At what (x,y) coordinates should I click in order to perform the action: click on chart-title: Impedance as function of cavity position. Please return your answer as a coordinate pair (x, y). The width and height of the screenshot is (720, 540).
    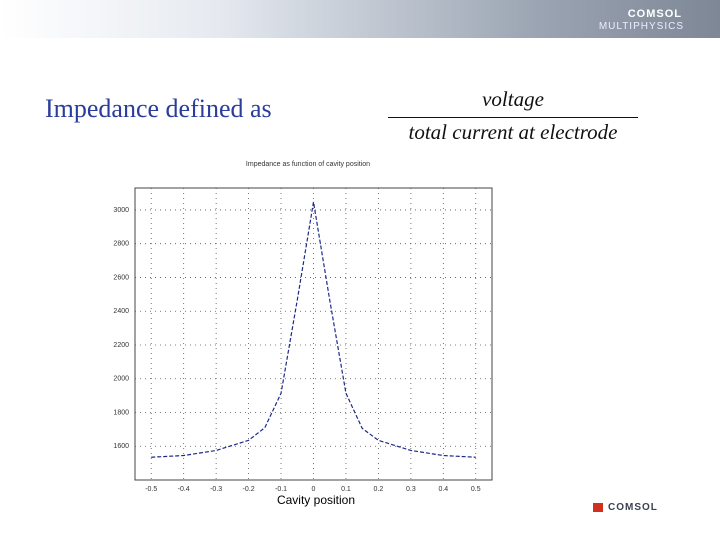
    Looking at the image, I should click on (308, 164).